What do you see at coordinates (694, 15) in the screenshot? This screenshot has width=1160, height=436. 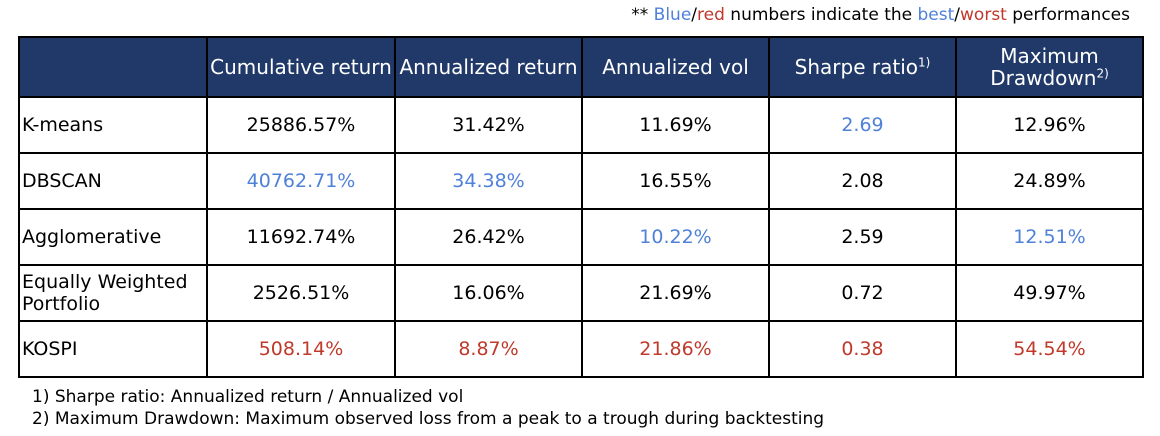 I see `legend-slash: /` at bounding box center [694, 15].